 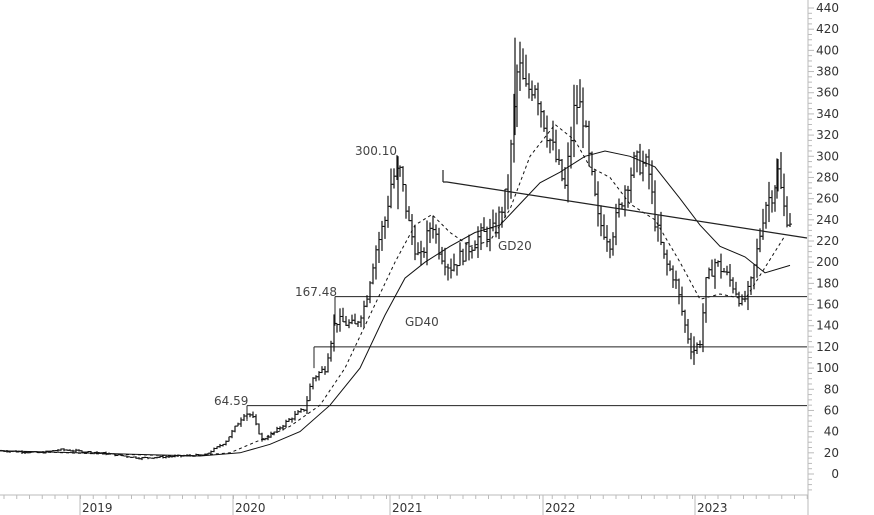 What do you see at coordinates (827, 241) in the screenshot?
I see `y-tick-label: 220` at bounding box center [827, 241].